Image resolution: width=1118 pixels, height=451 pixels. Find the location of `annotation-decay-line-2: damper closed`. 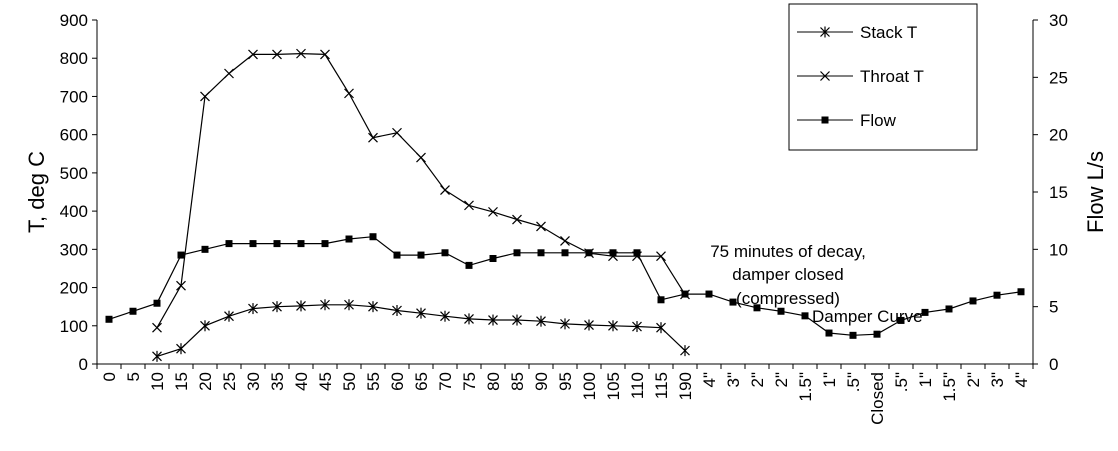

annotation-decay-line-2: damper closed is located at coordinates (788, 274).